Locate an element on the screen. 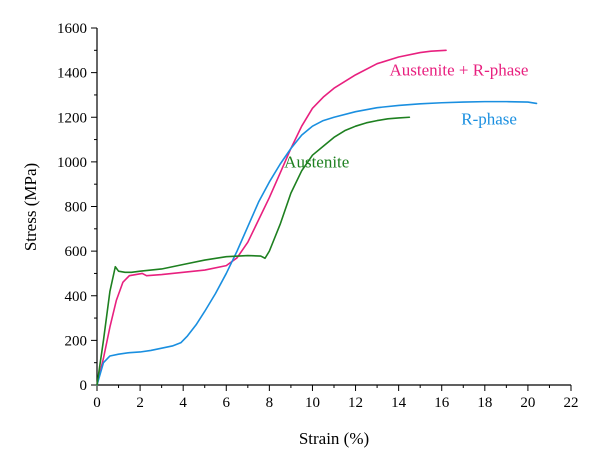  y-axis-title: Stress (MPa) is located at coordinates (30, 207).